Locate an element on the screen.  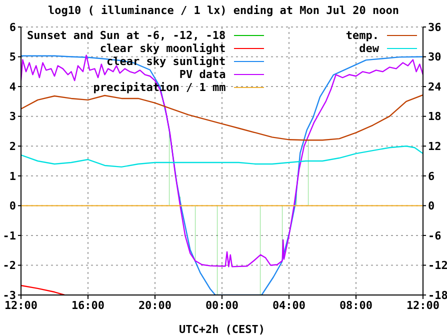
y2-tick-label: -12 is located at coordinates (437, 265).